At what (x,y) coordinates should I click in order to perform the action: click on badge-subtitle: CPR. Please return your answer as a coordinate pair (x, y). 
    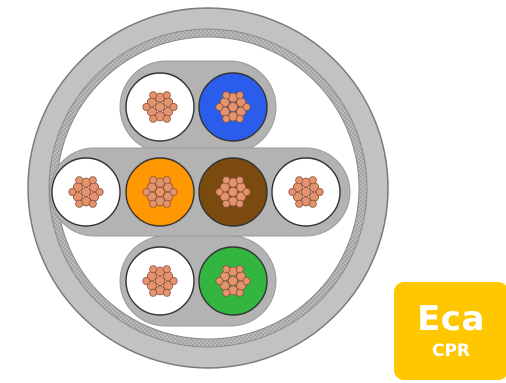
    Looking at the image, I should click on (451, 351).